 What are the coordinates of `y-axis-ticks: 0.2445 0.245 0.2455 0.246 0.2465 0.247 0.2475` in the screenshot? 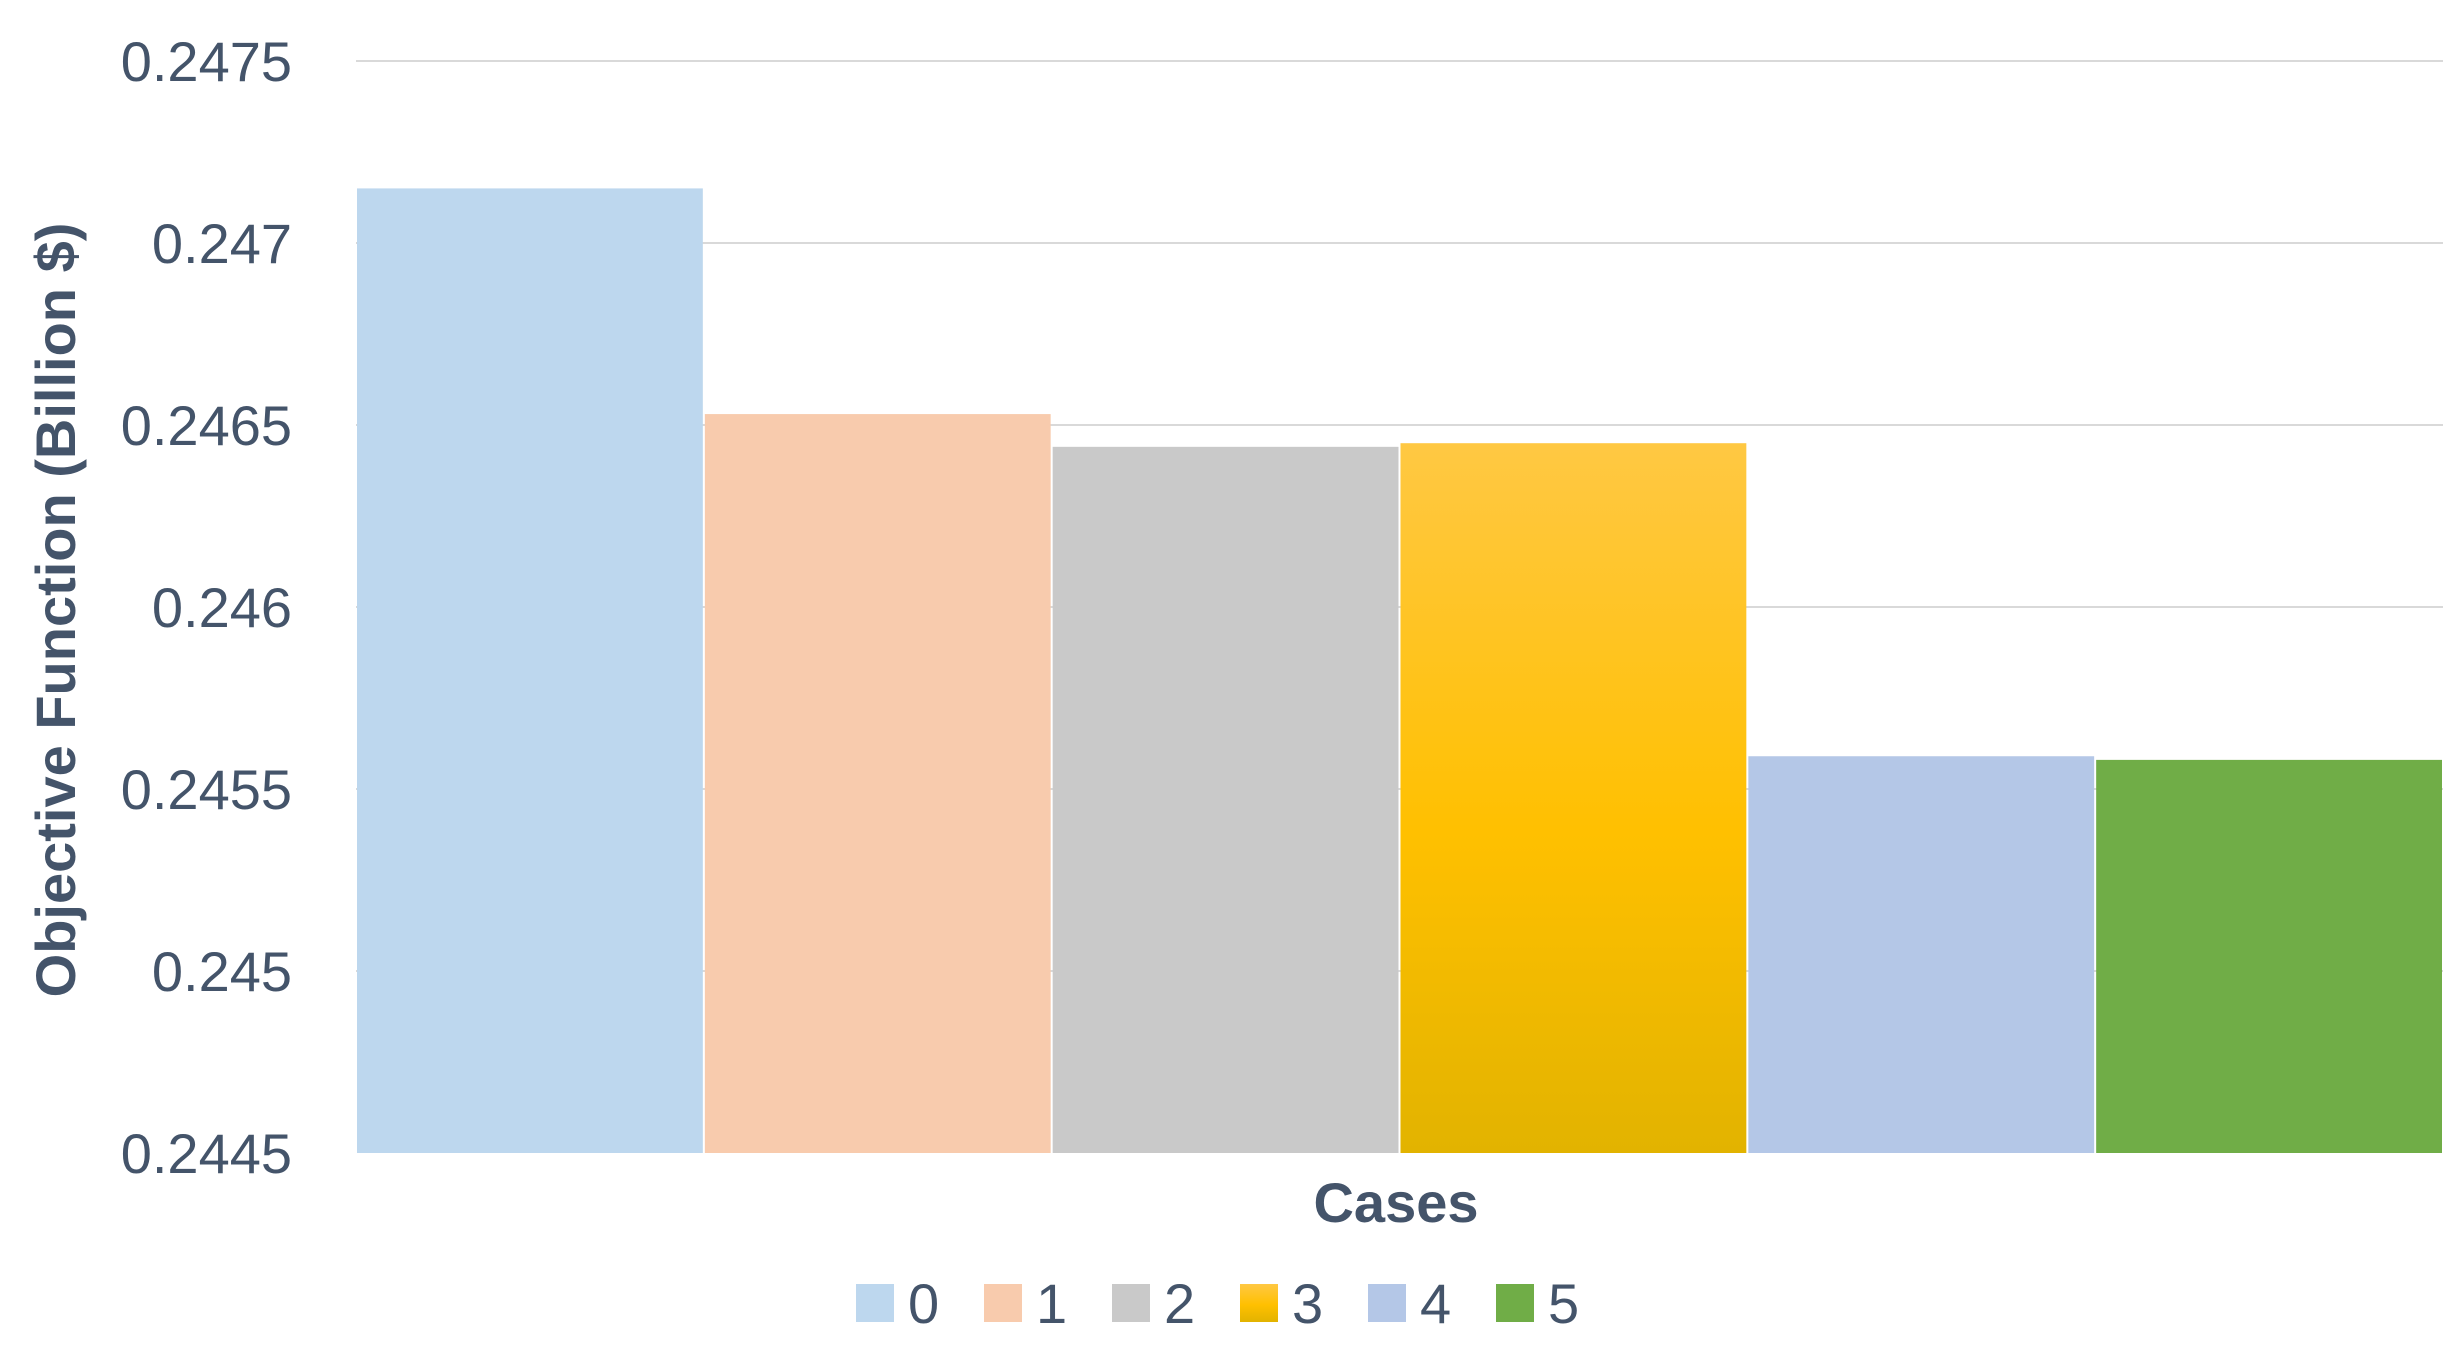 It's located at (206, 607).